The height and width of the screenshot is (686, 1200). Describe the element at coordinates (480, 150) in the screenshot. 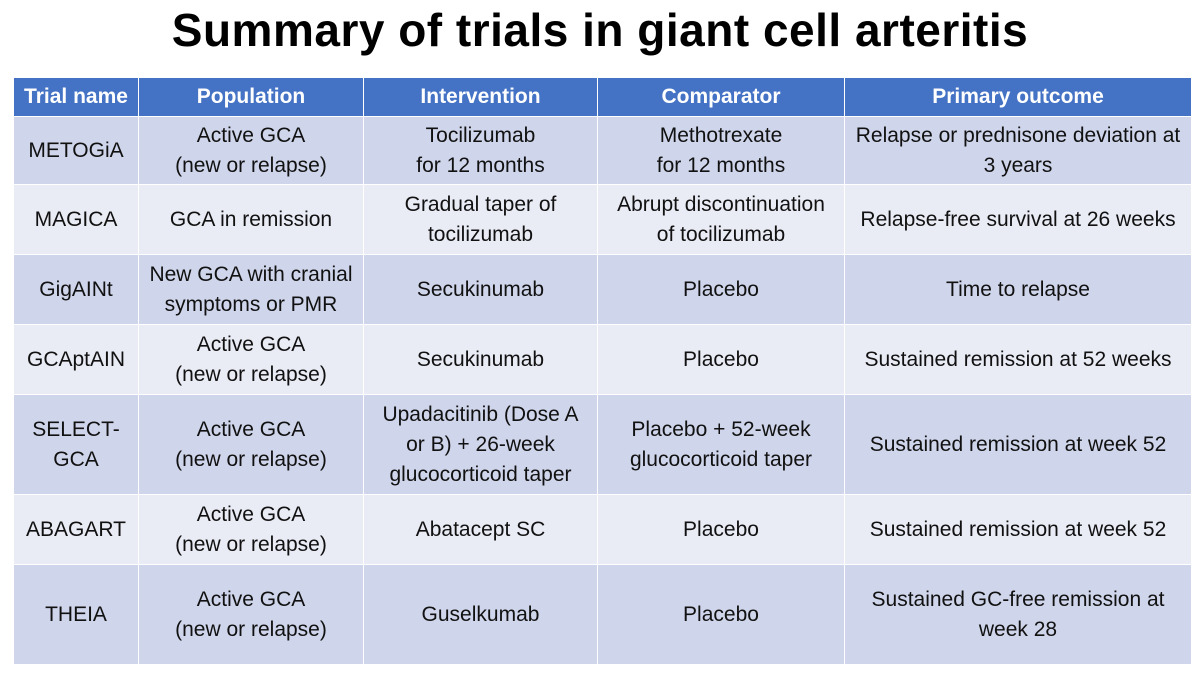

I see `cell-intervention: Tocilizumab for 12 months` at that location.